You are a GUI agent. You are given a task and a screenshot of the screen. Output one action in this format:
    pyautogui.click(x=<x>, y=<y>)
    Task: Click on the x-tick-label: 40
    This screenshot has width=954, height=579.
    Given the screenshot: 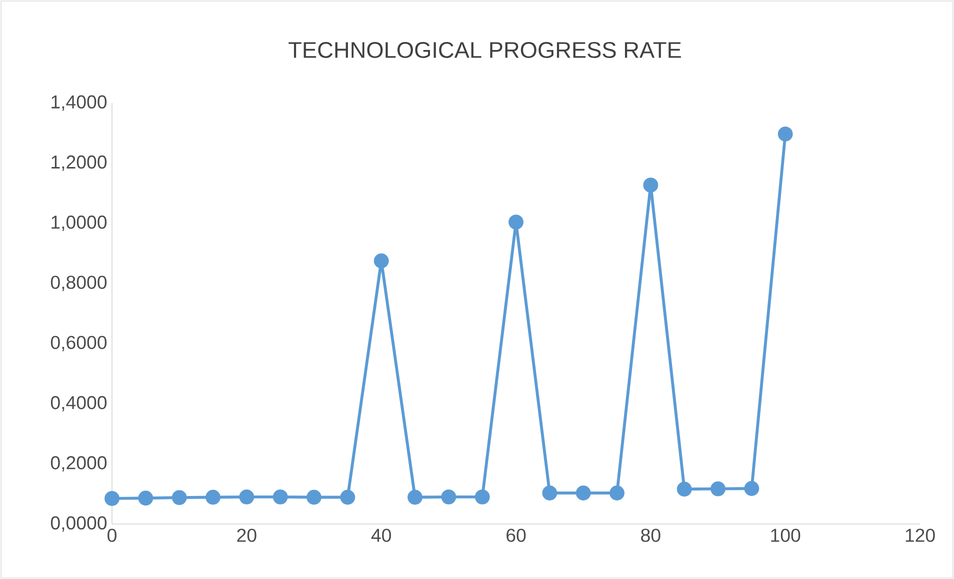 What is the action you would take?
    pyautogui.click(x=381, y=535)
    